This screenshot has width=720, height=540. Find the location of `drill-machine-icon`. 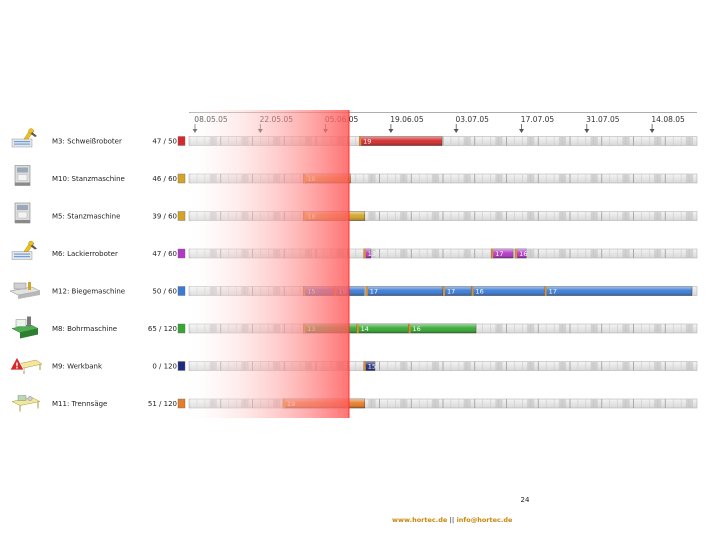

drill-machine-icon is located at coordinates (25, 327).